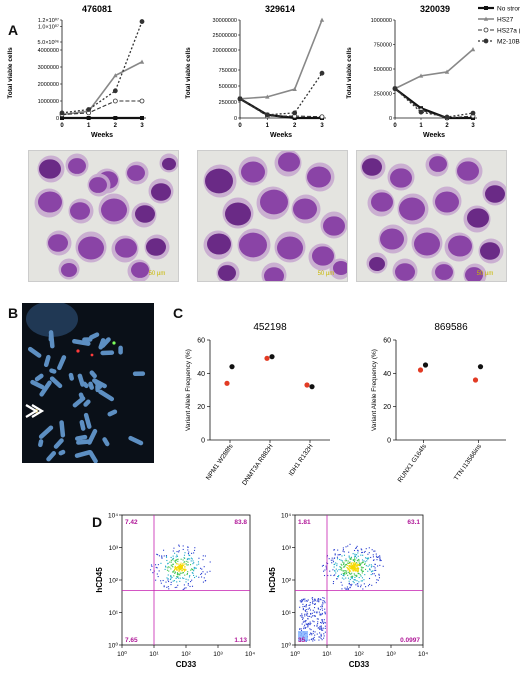  What do you see at coordinates (272, 580) in the screenshot?
I see `y-axis-label: hCD45` at bounding box center [272, 580].